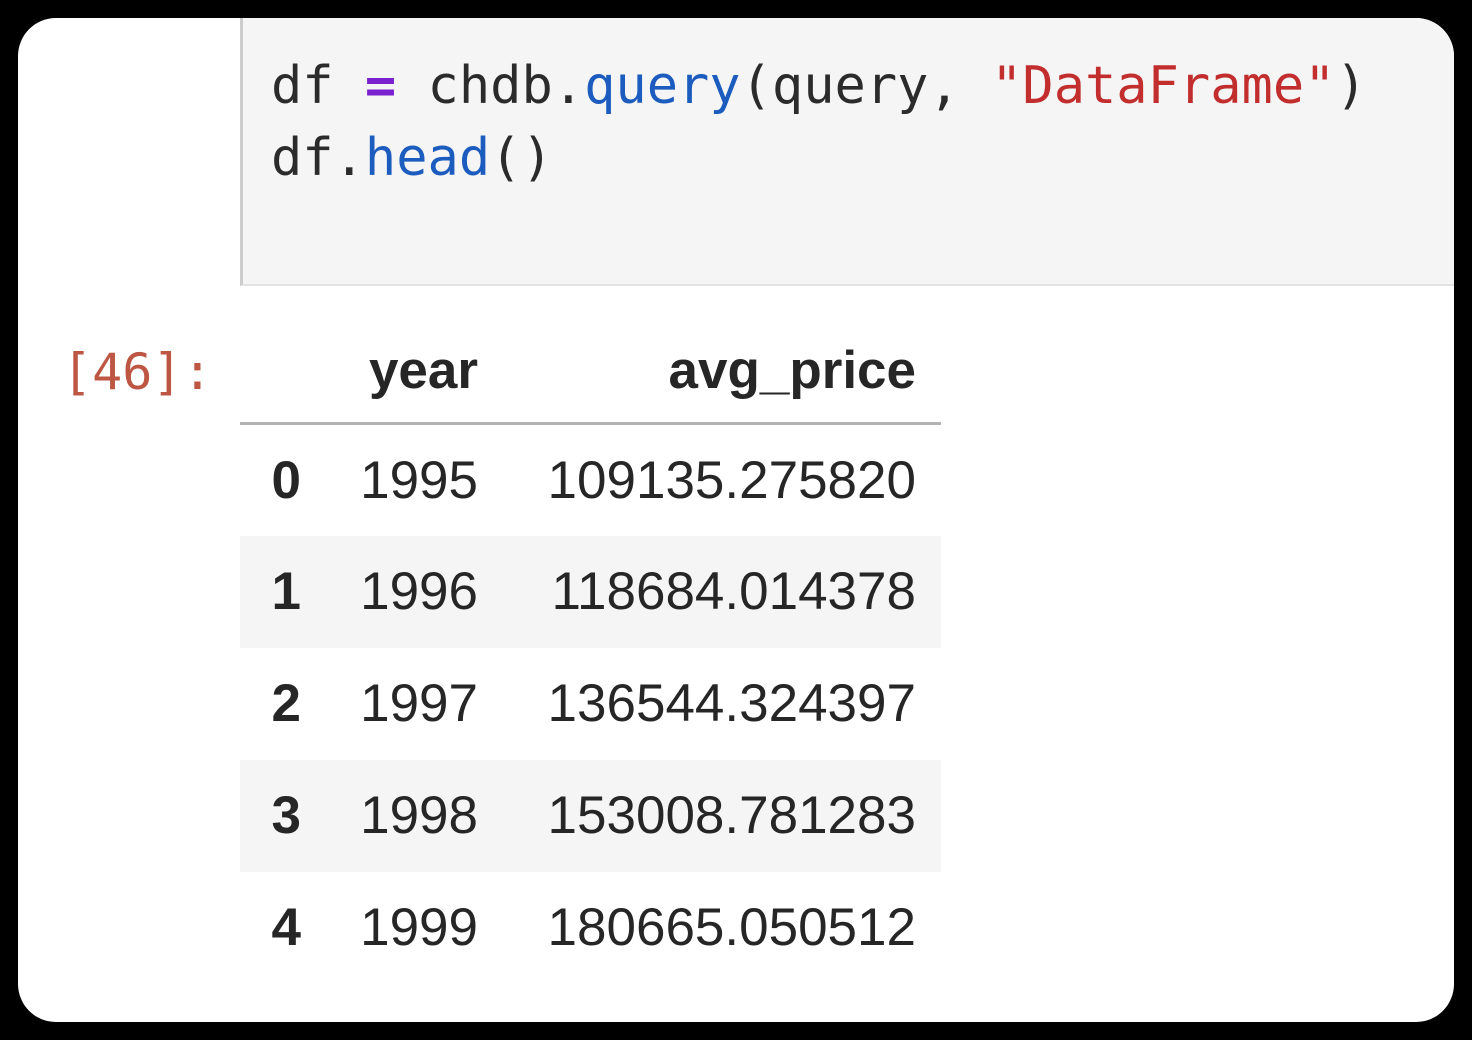  I want to click on table-row: 3 1998 153008.781283, so click(590, 815).